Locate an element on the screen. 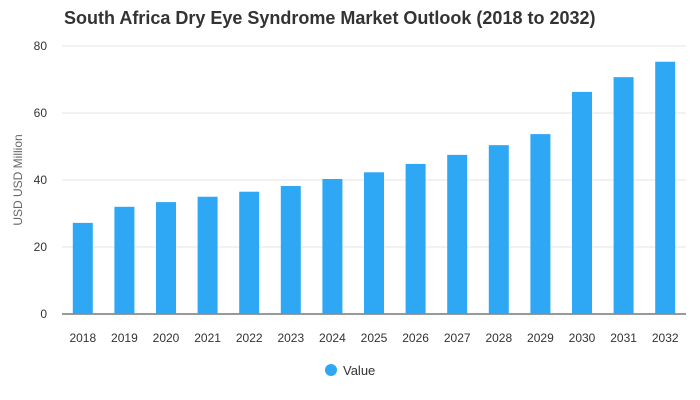 This screenshot has width=700, height=400. x-tick-label: 2023 is located at coordinates (290, 338).